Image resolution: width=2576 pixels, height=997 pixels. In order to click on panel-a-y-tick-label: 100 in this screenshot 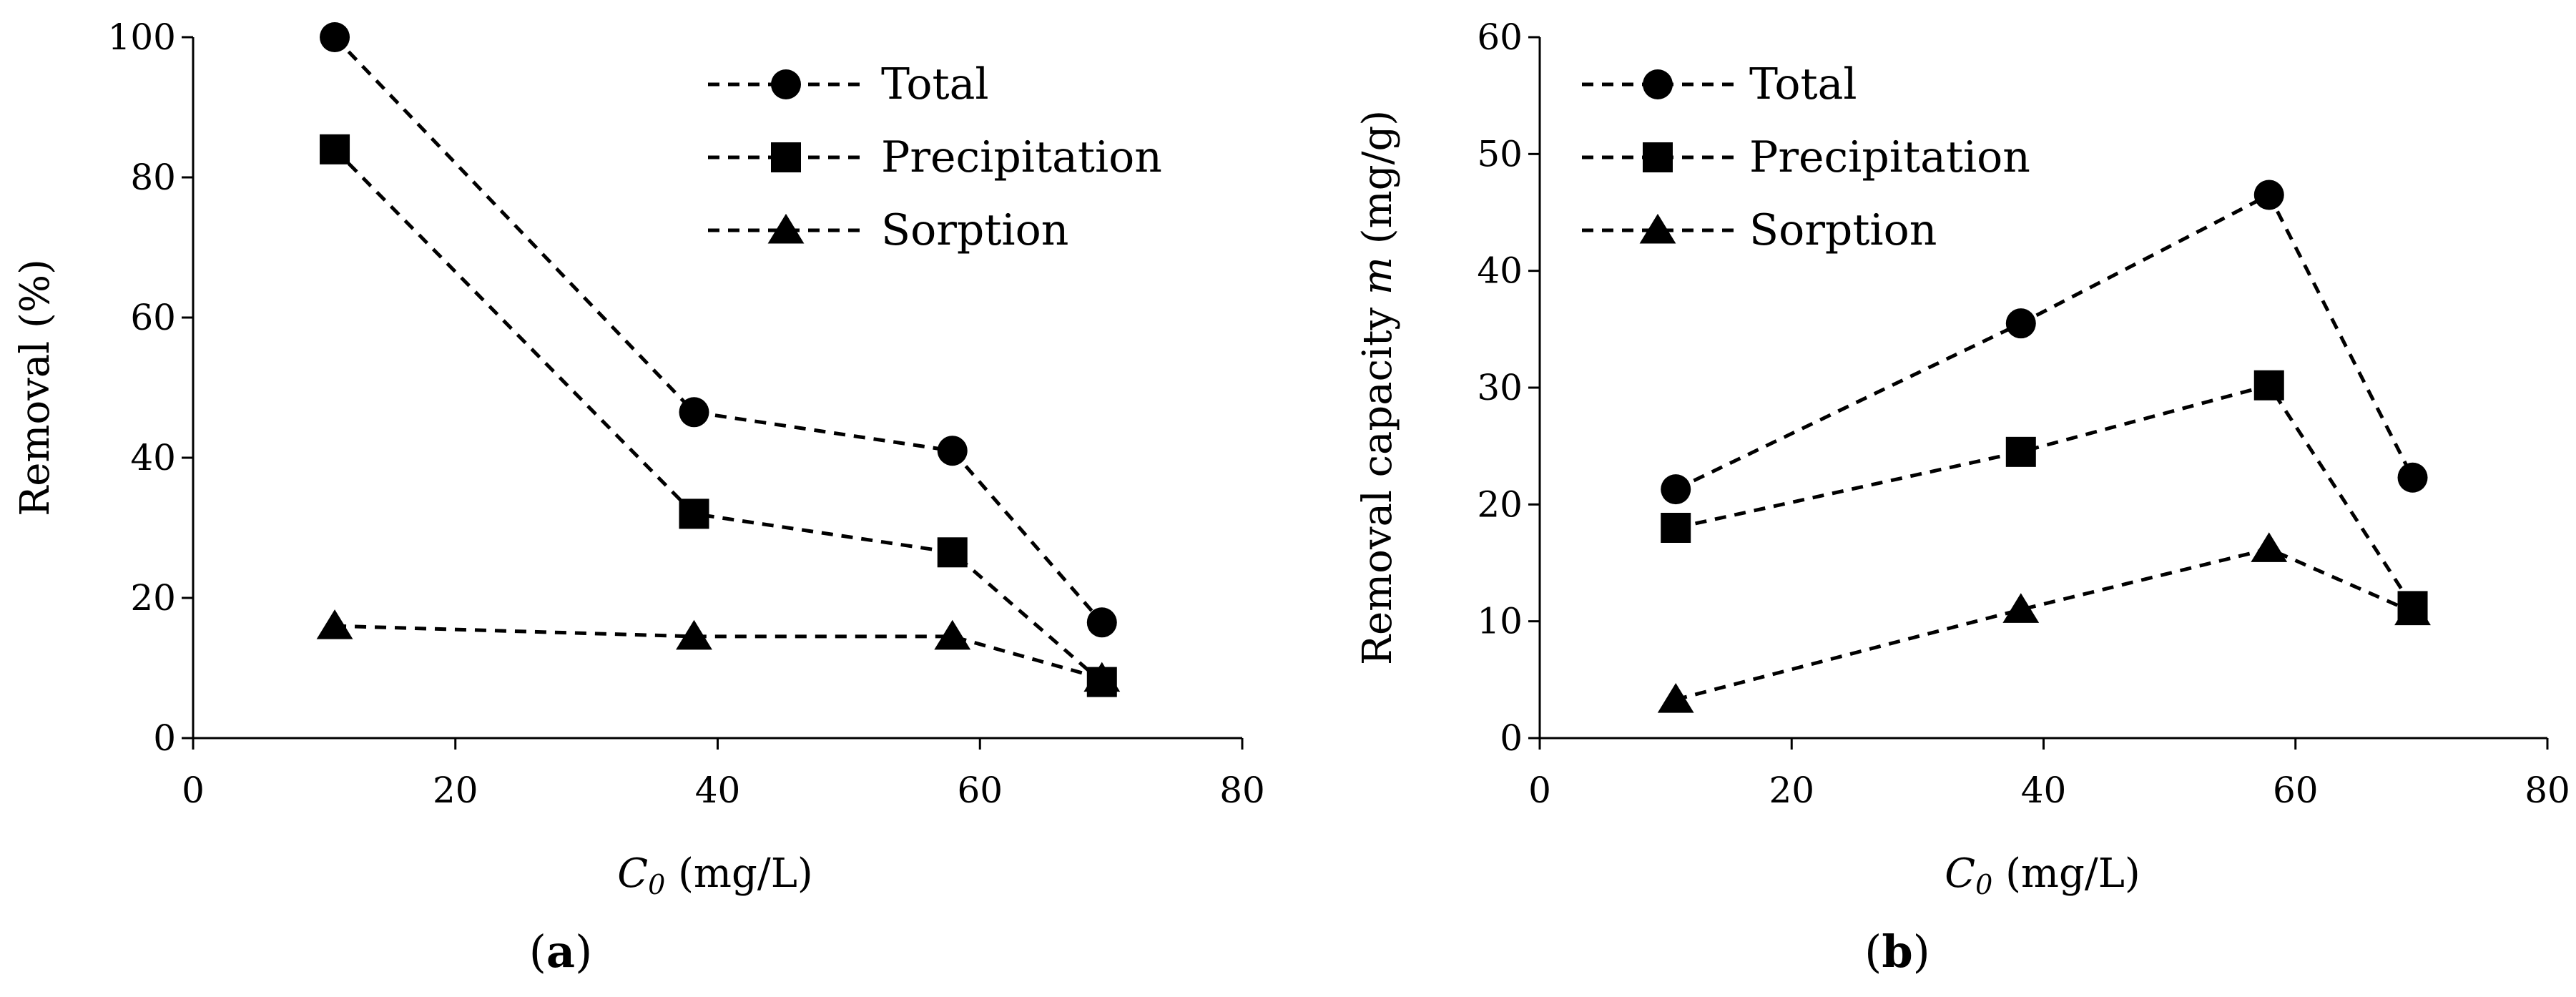, I will do `click(142, 37)`.